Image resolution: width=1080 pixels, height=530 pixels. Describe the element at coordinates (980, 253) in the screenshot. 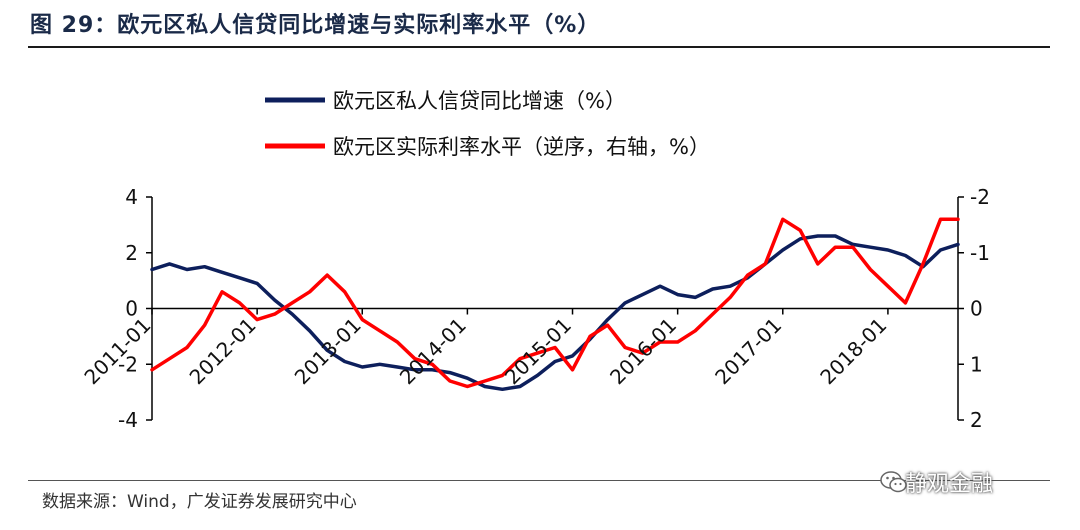

I see `right-tick-label: -1` at that location.